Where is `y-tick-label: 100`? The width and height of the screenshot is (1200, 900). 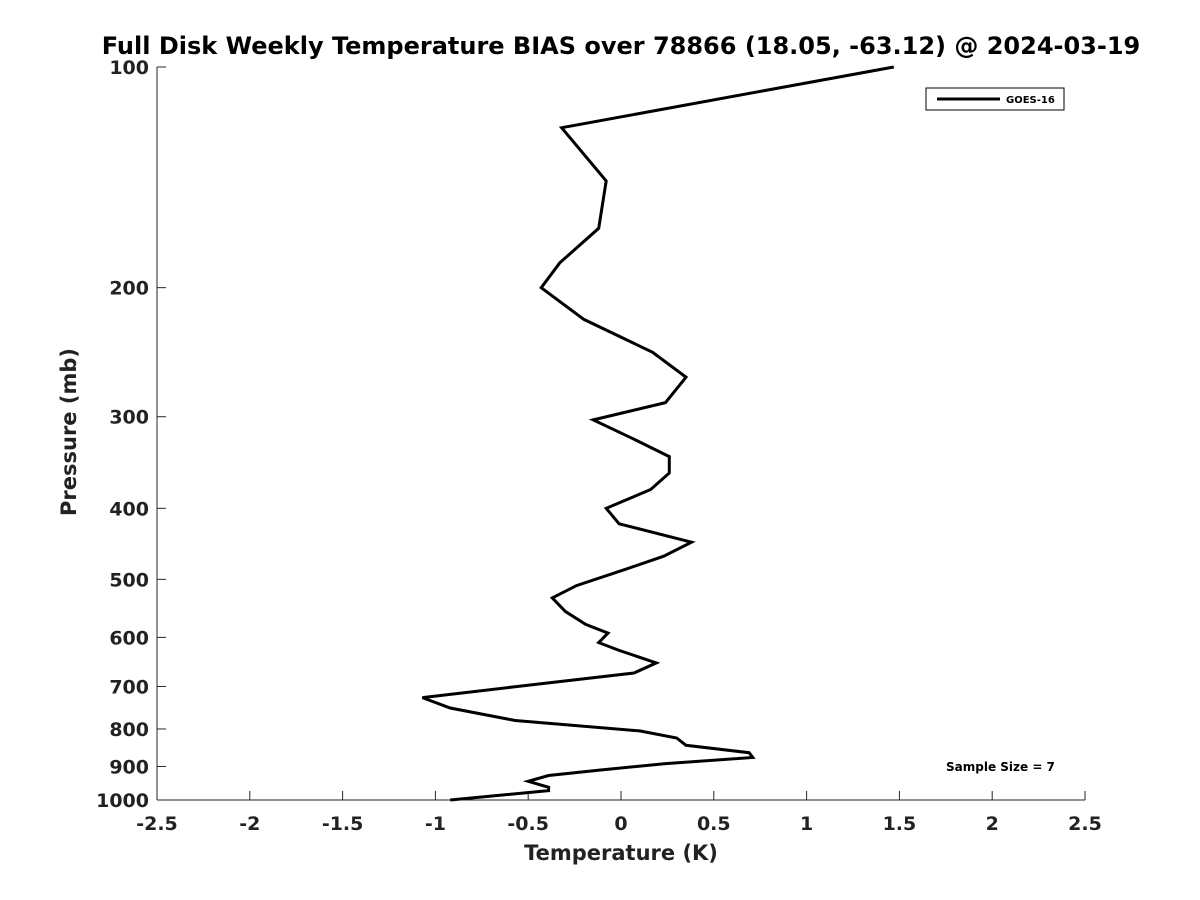 y-tick-label: 100 is located at coordinates (129, 68).